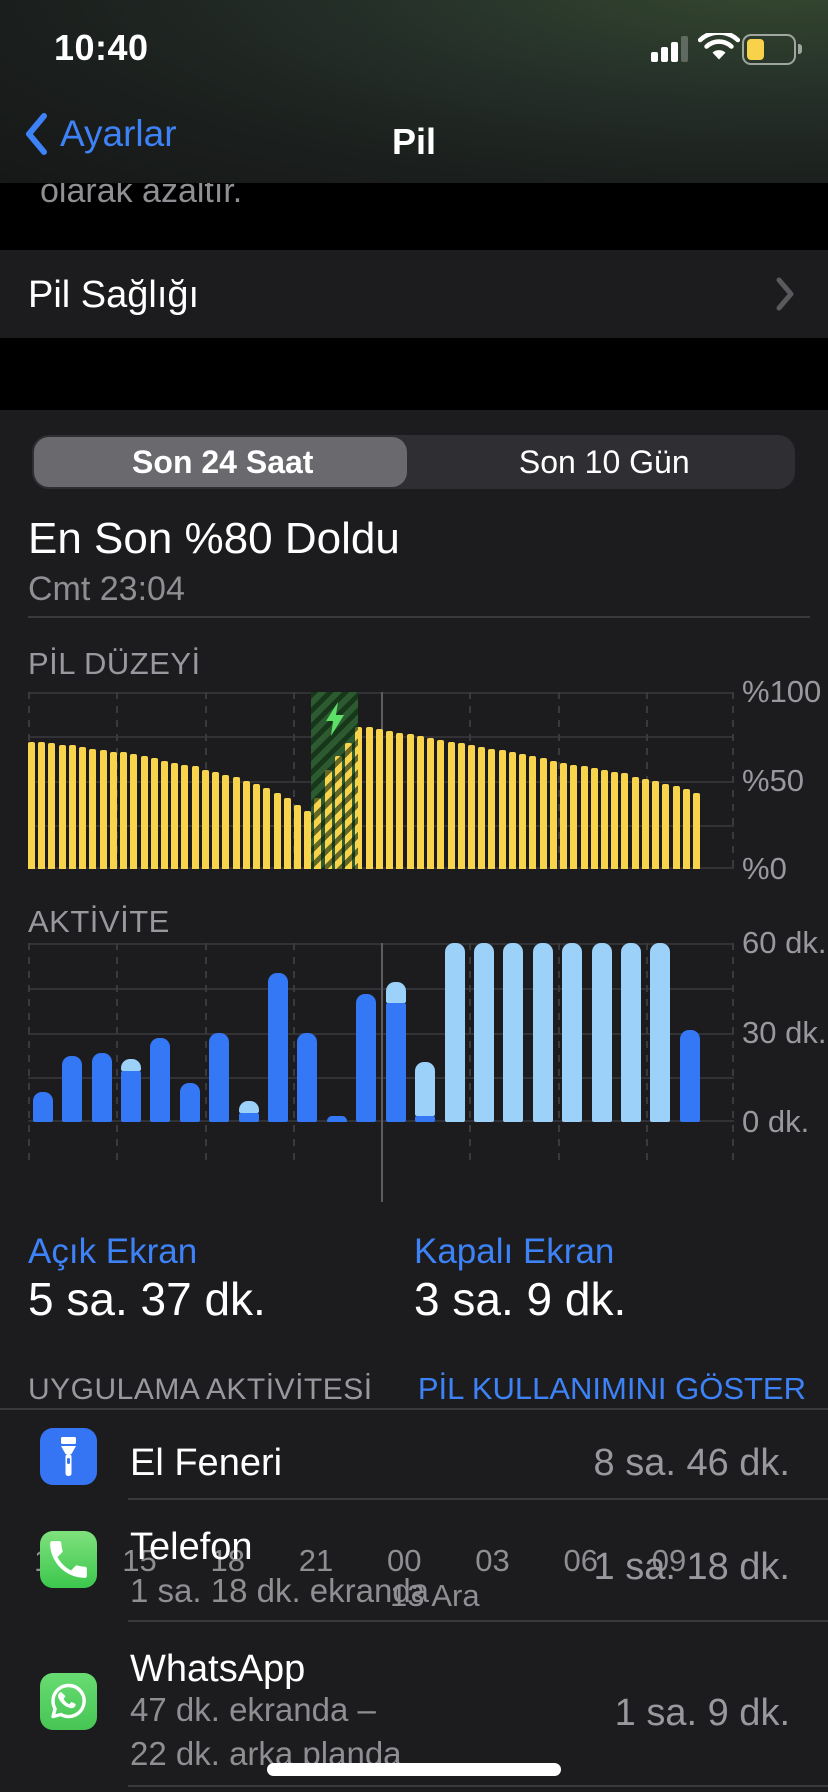  What do you see at coordinates (611, 1388) in the screenshot?
I see `show-battery-usage-link: PİL KULLANIMINI GÖSTER` at bounding box center [611, 1388].